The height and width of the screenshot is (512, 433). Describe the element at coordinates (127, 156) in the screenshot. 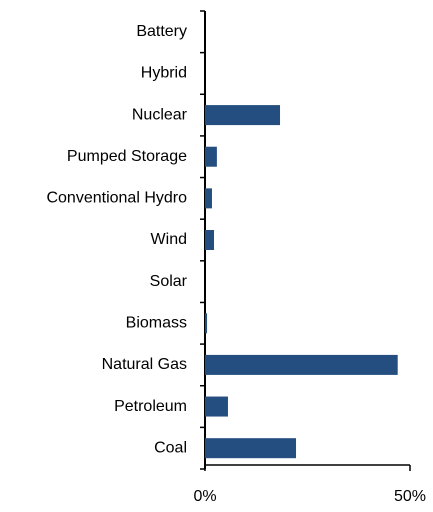

I see `y-tick-label: Pumped Storage` at that location.